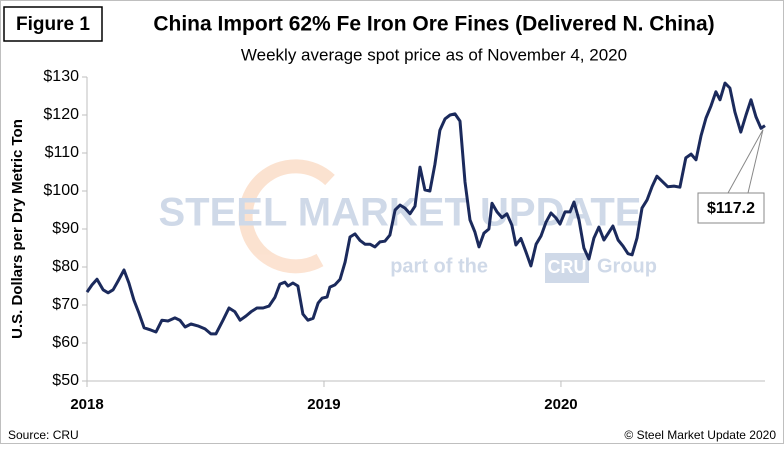 This screenshot has height=449, width=784. I want to click on figure-label: Figure 1, so click(53, 24).